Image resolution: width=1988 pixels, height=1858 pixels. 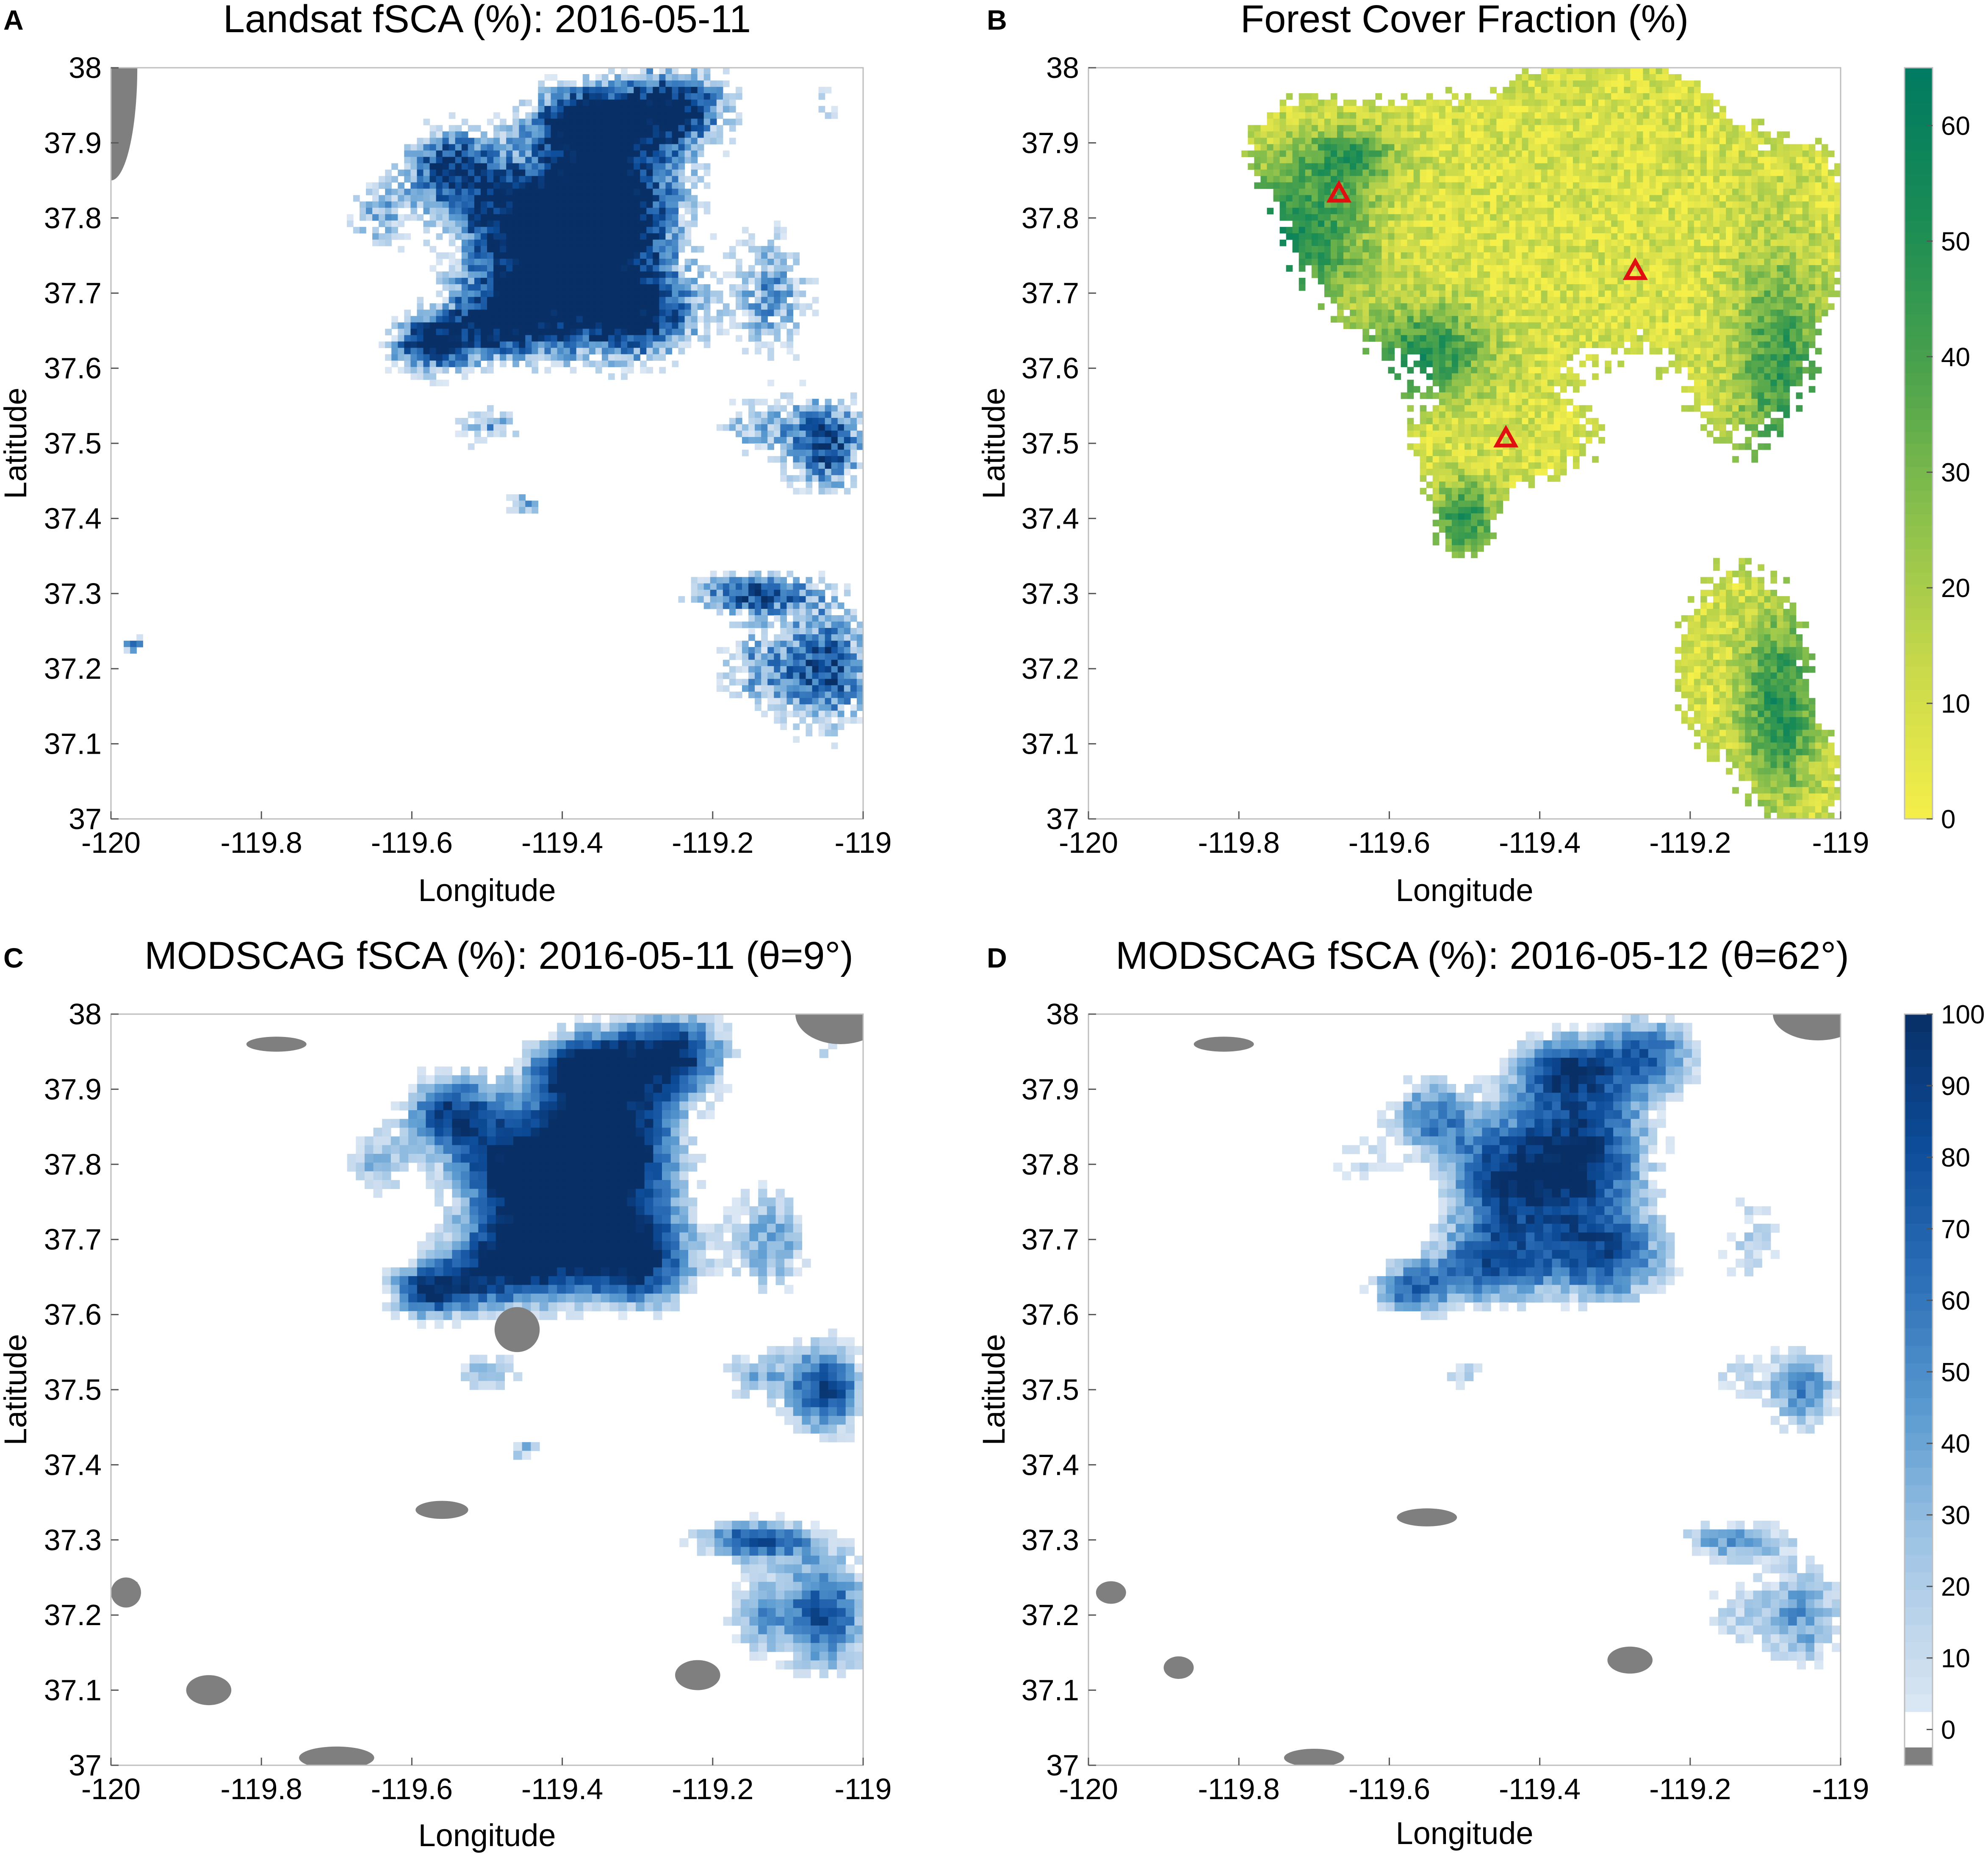 What do you see at coordinates (1955, 1086) in the screenshot?
I see `colorbar-tick-label: 90` at bounding box center [1955, 1086].